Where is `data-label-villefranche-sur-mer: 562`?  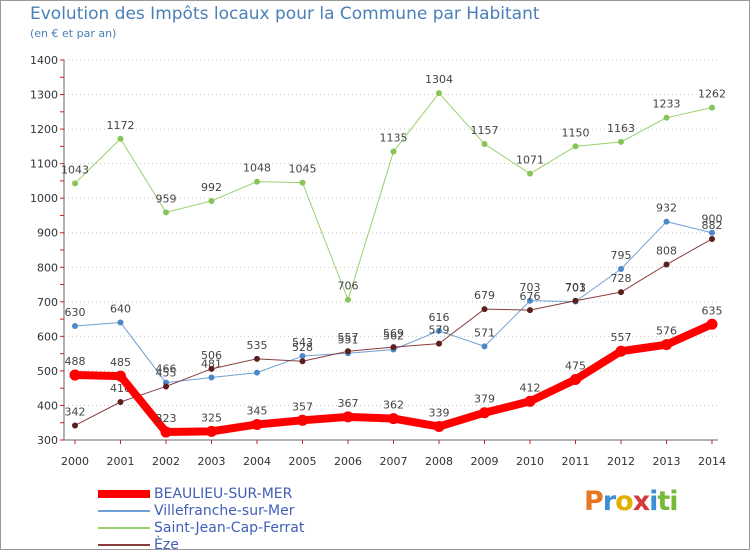
data-label-villefranche-sur-mer: 562 is located at coordinates (393, 335).